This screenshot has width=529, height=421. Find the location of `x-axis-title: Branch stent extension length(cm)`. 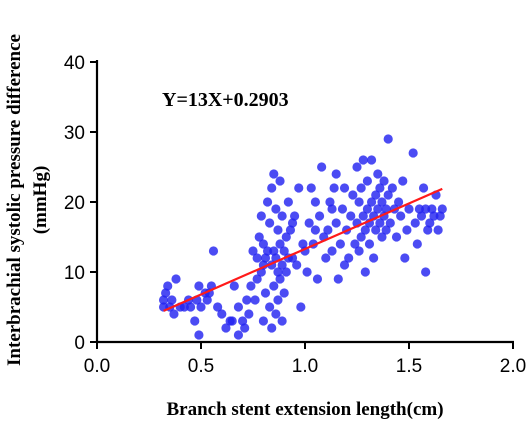

x-axis-title: Branch stent extension length(cm) is located at coordinates (304, 409).